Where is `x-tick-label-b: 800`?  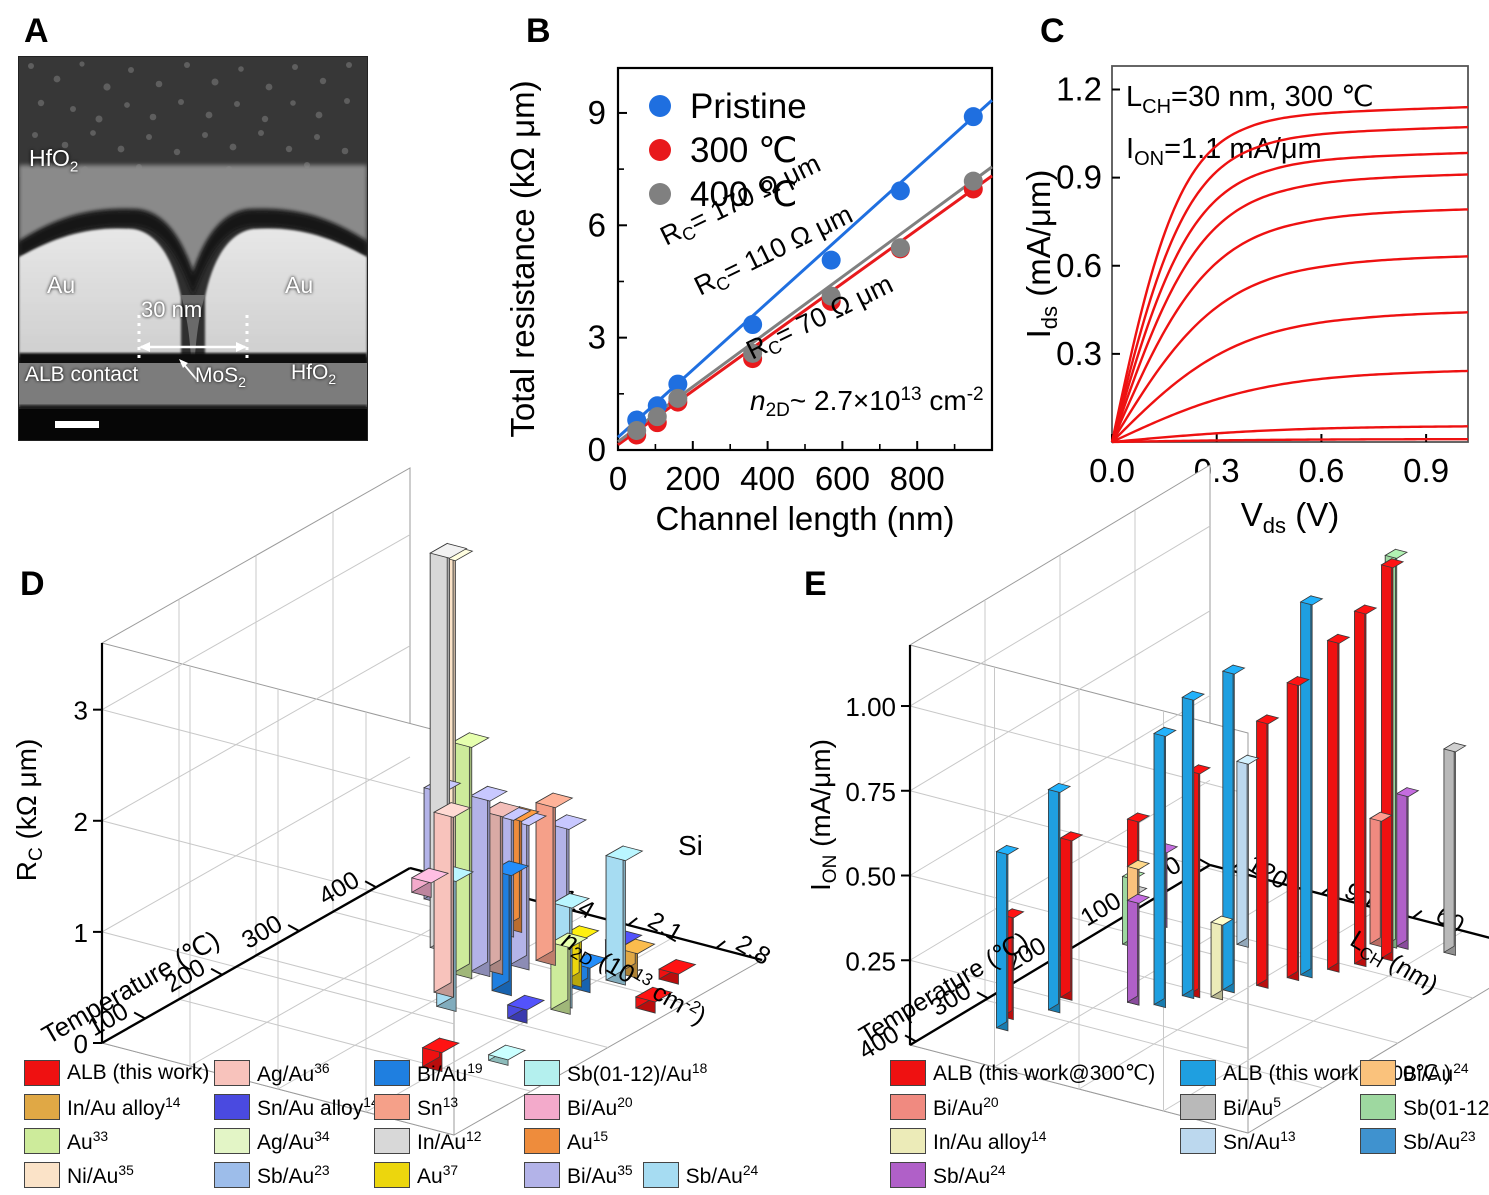
x-tick-label-b: 800 is located at coordinates (917, 478).